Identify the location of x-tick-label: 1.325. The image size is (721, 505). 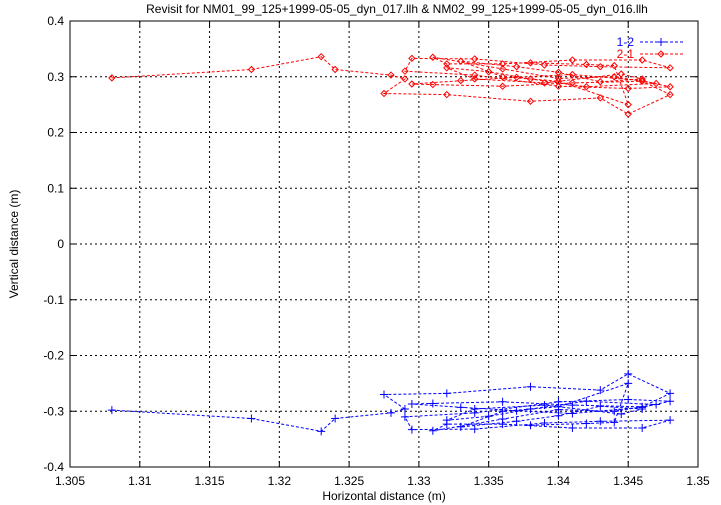
(349, 481).